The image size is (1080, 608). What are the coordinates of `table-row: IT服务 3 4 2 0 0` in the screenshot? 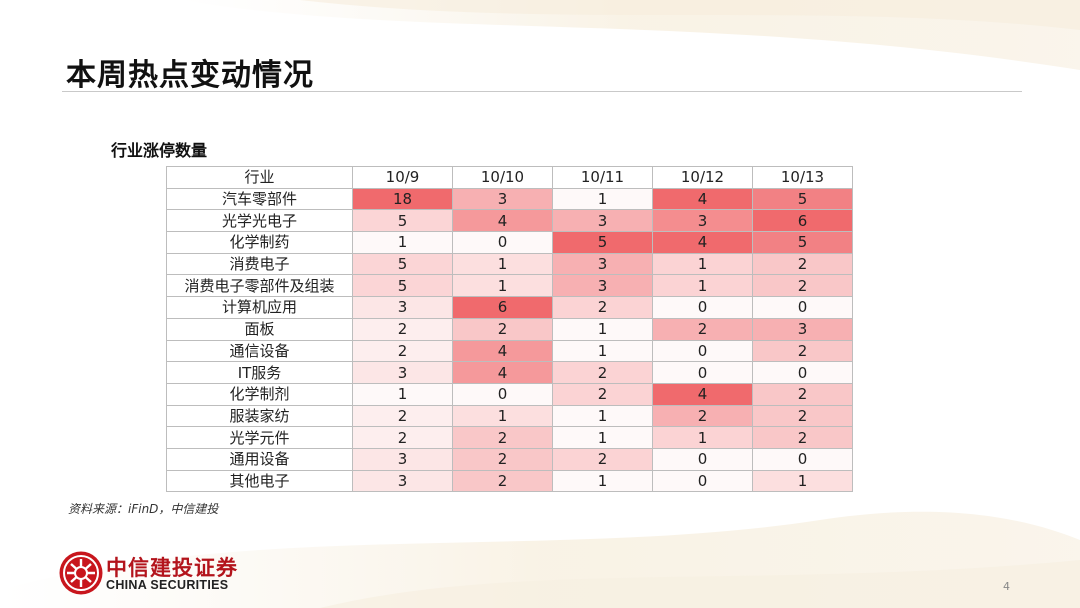 It's located at (509, 372).